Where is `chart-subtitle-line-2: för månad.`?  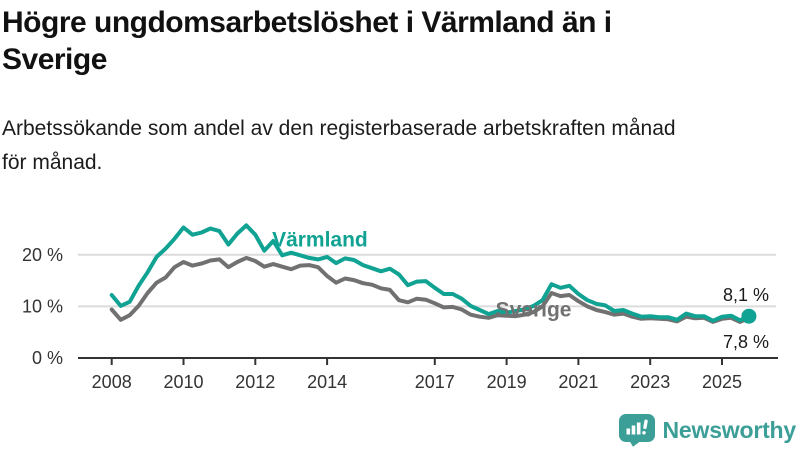
chart-subtitle-line-2: för månad. is located at coordinates (52, 162).